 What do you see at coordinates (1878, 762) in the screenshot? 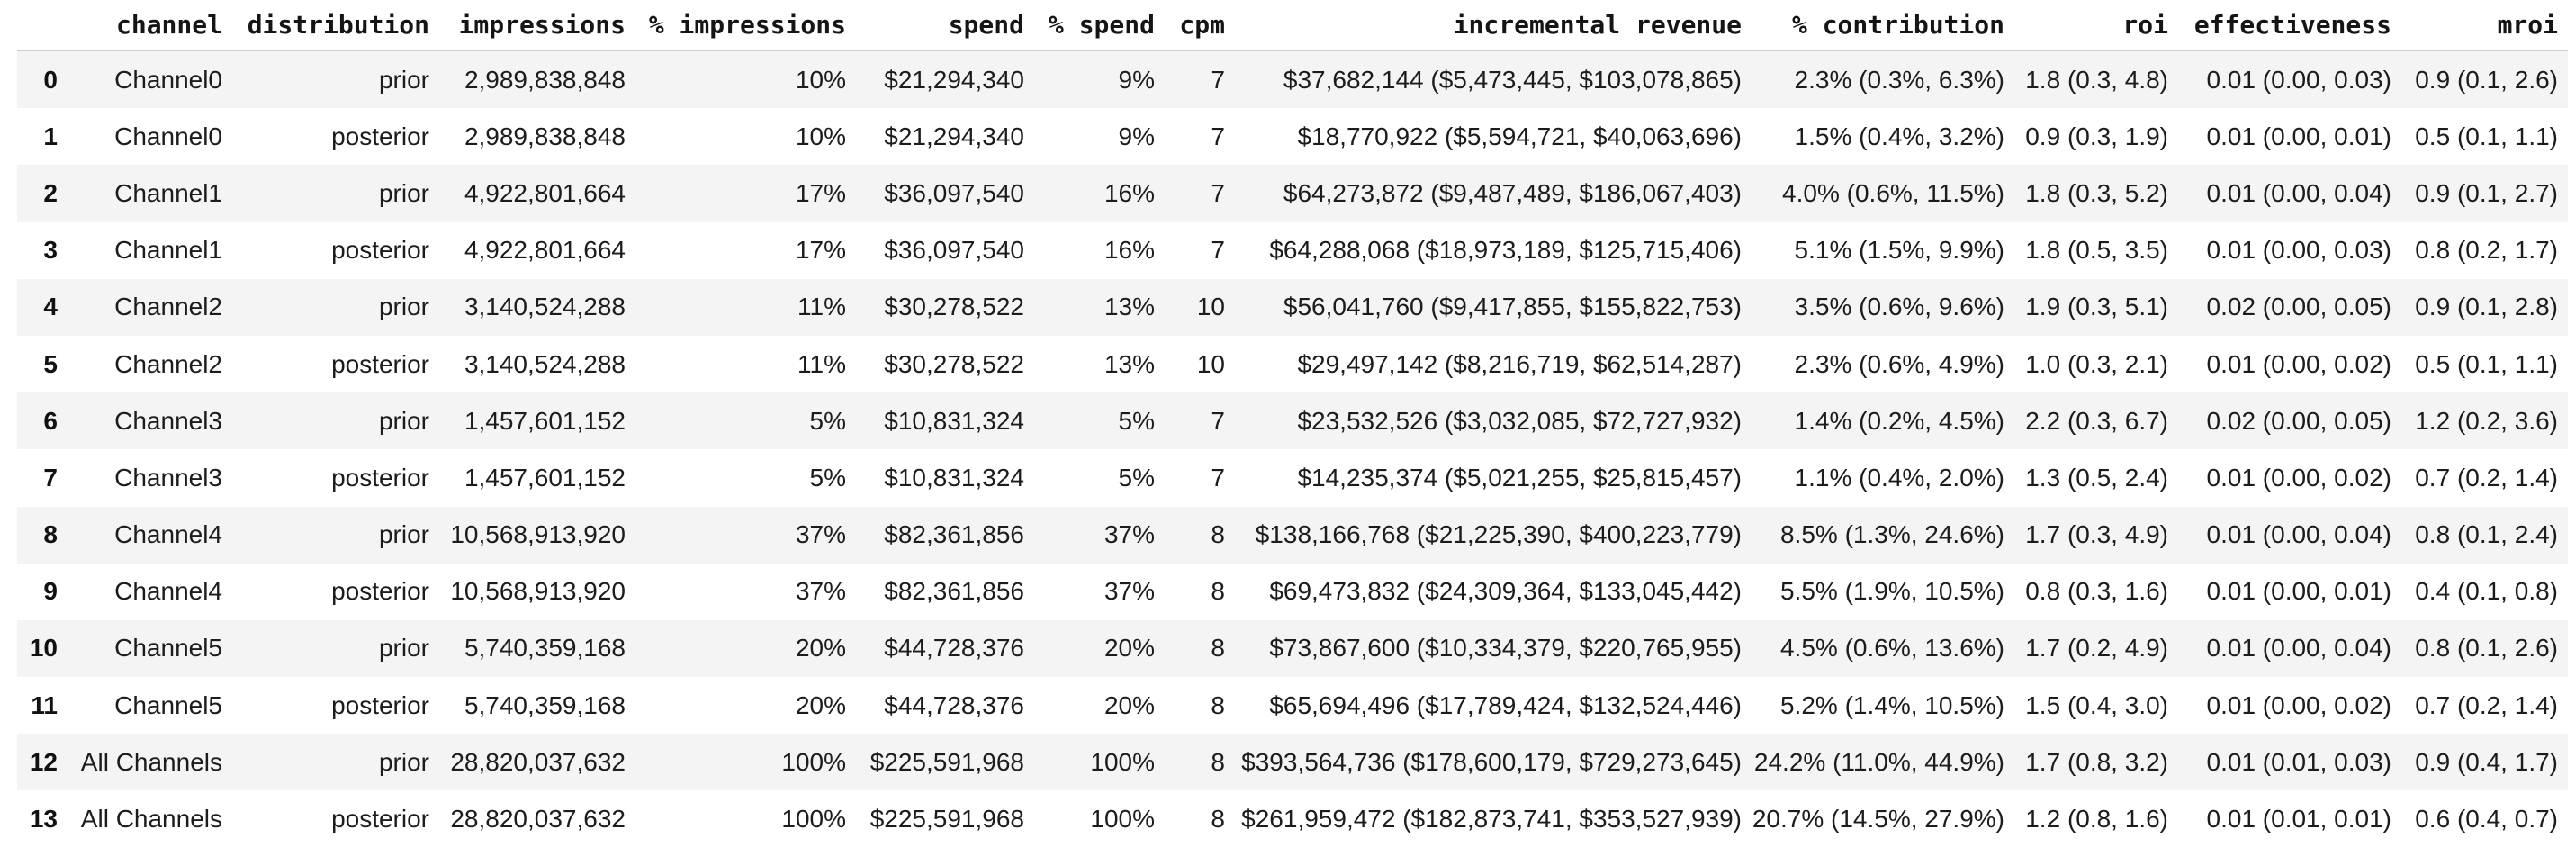
I see `cell-pct-contribution: 24.2% (11.0%, 44.9%)` at bounding box center [1878, 762].